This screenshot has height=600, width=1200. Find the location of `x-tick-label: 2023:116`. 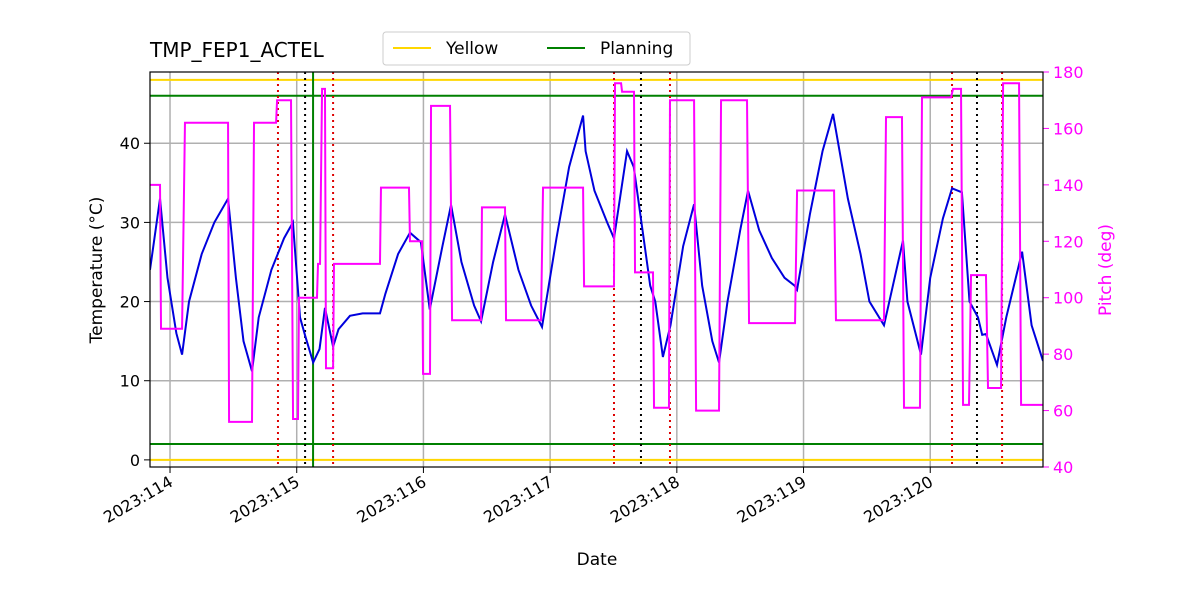

x-tick-label: 2023:116 is located at coordinates (392, 499).